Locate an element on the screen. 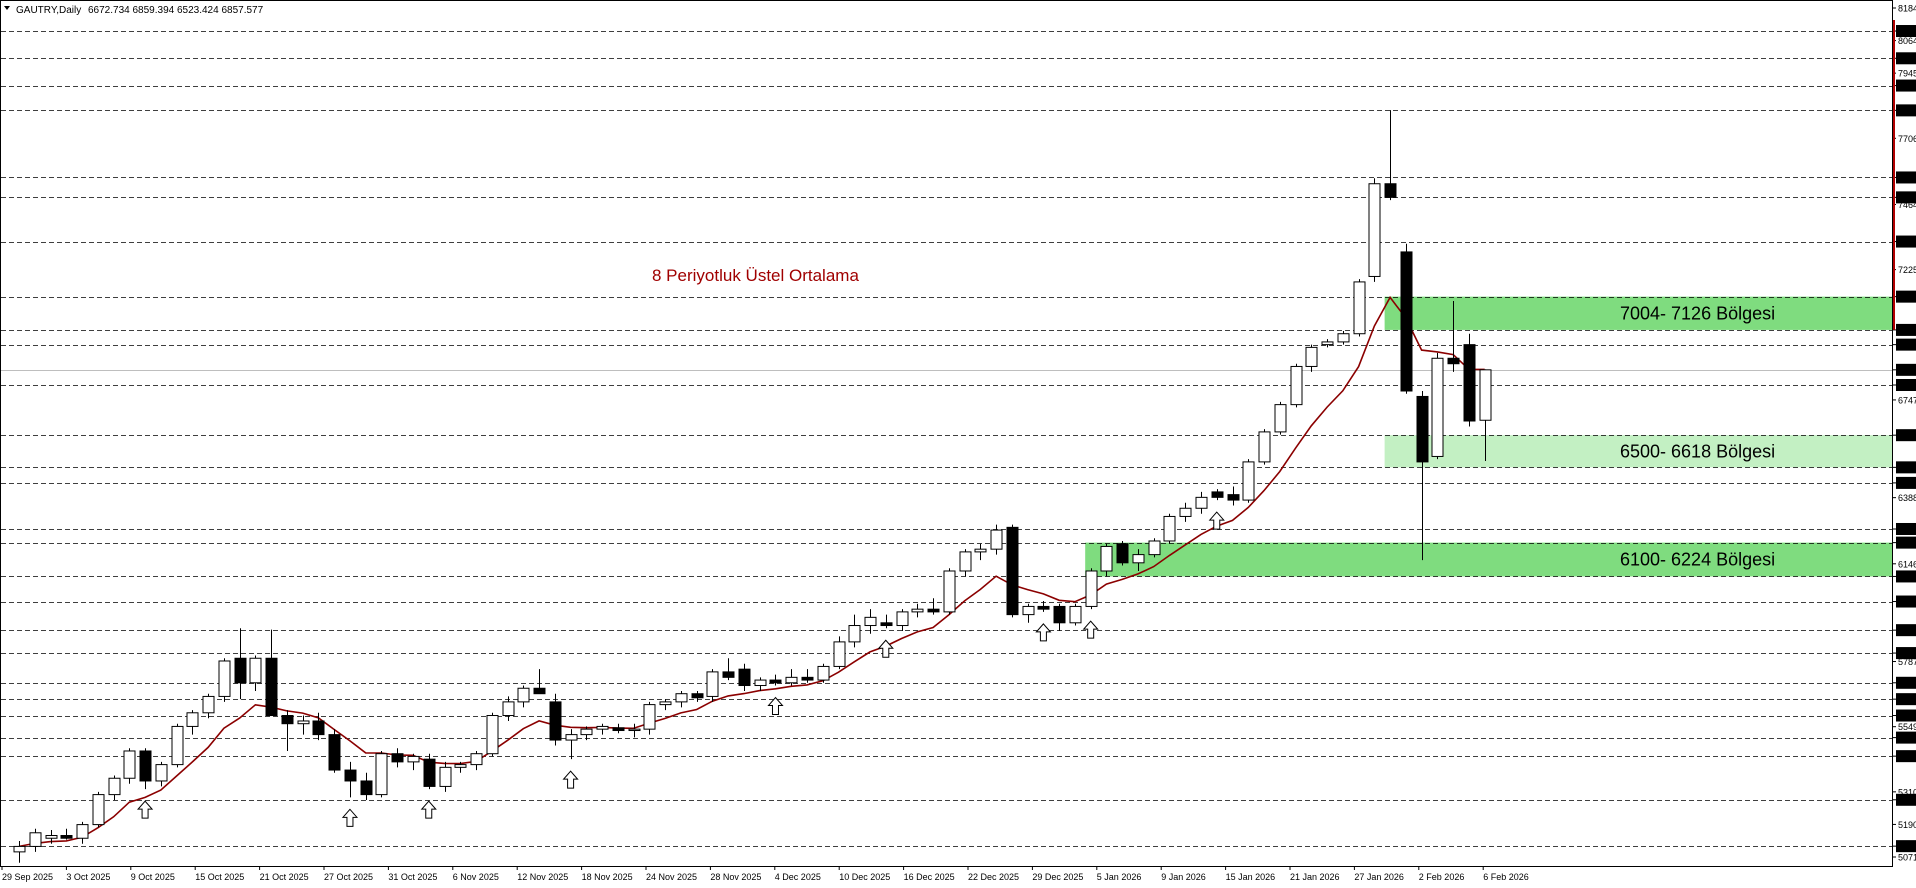  y-tick-label: 6443.000 is located at coordinates (1907, 483).